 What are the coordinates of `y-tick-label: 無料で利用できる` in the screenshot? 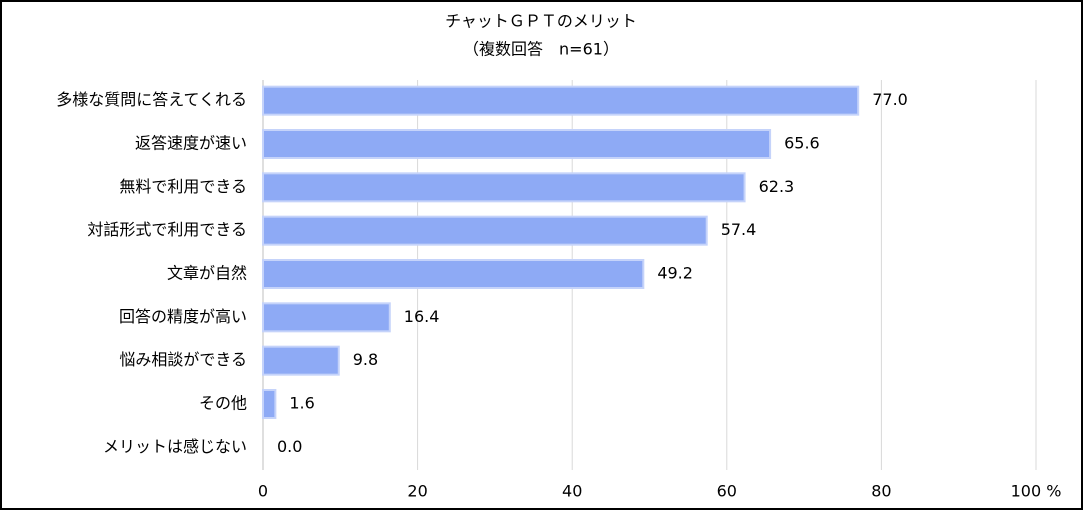 It's located at (183, 186).